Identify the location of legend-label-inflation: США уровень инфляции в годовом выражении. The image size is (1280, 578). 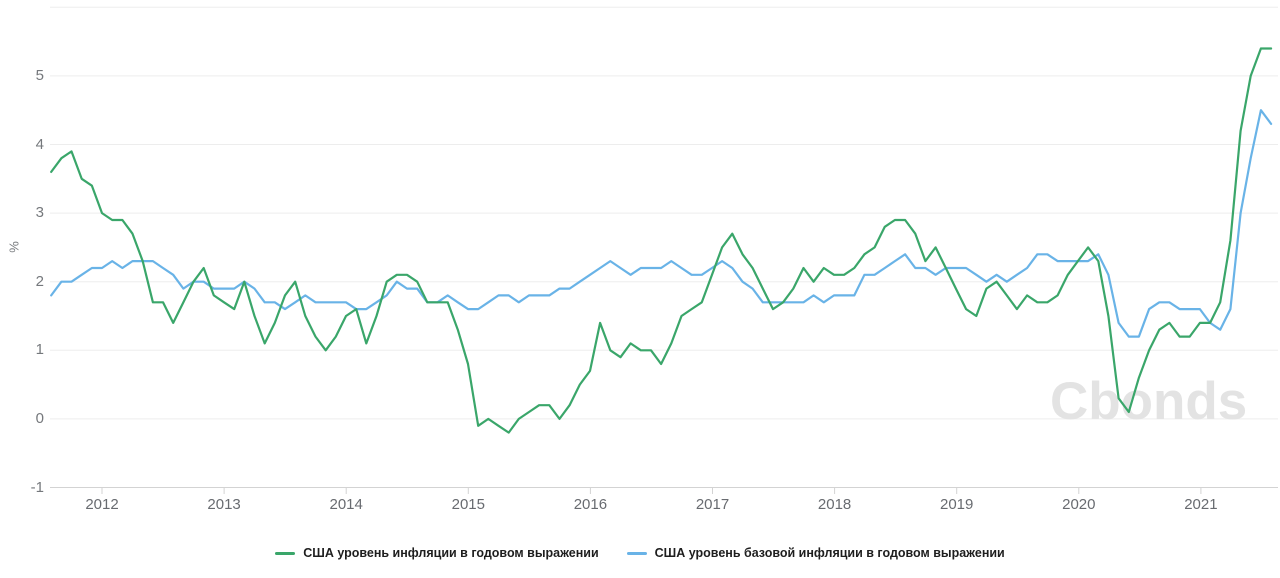
(451, 553).